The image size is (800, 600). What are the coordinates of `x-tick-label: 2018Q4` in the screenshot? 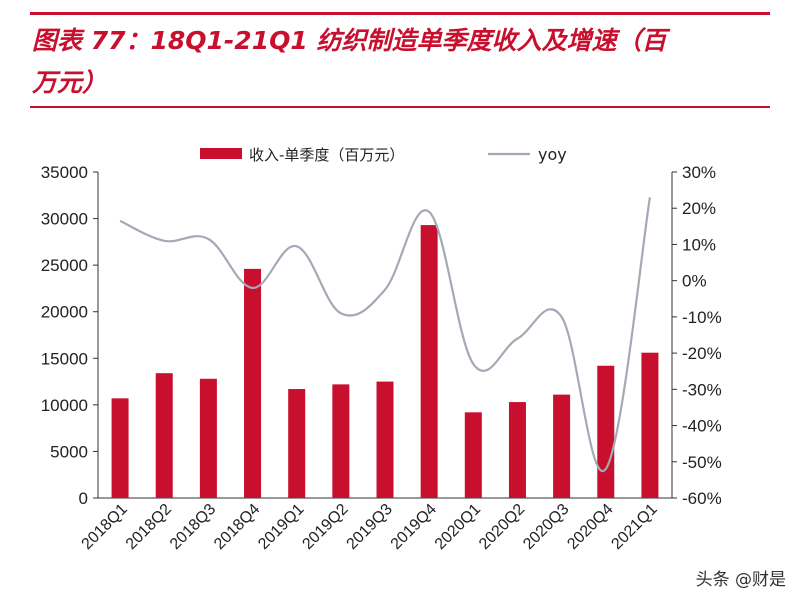 It's located at (237, 527).